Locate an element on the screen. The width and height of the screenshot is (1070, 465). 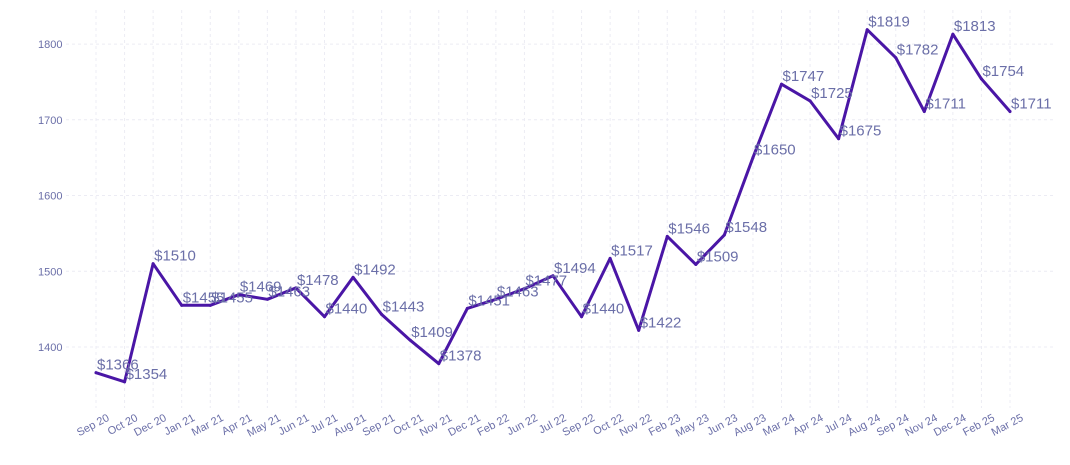
x-tick-label: Dec 21 is located at coordinates (464, 425).